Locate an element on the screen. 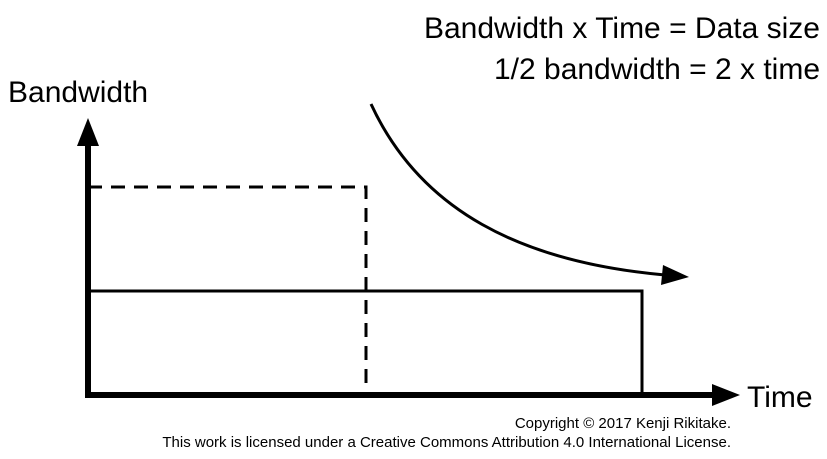 The width and height of the screenshot is (827, 459). y-axis-arrowhead is located at coordinates (88, 132).